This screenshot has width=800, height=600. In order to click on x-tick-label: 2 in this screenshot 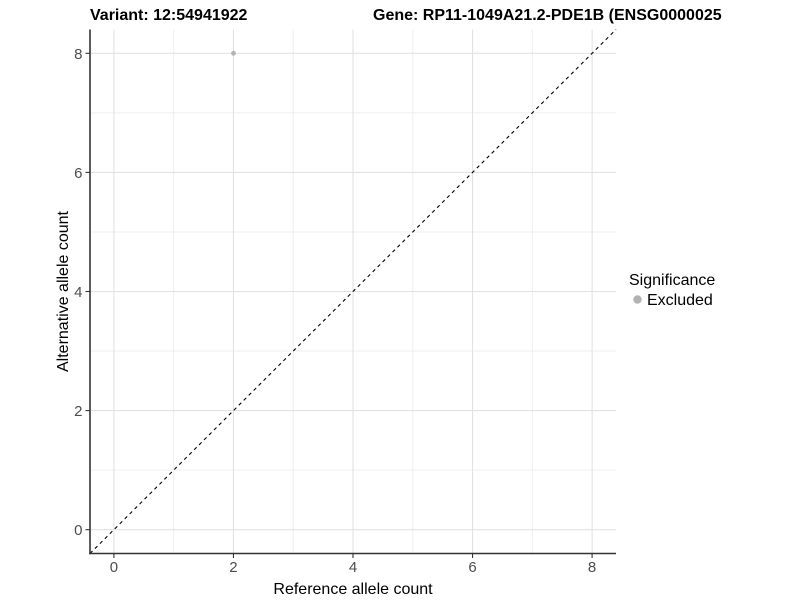, I will do `click(233, 567)`.